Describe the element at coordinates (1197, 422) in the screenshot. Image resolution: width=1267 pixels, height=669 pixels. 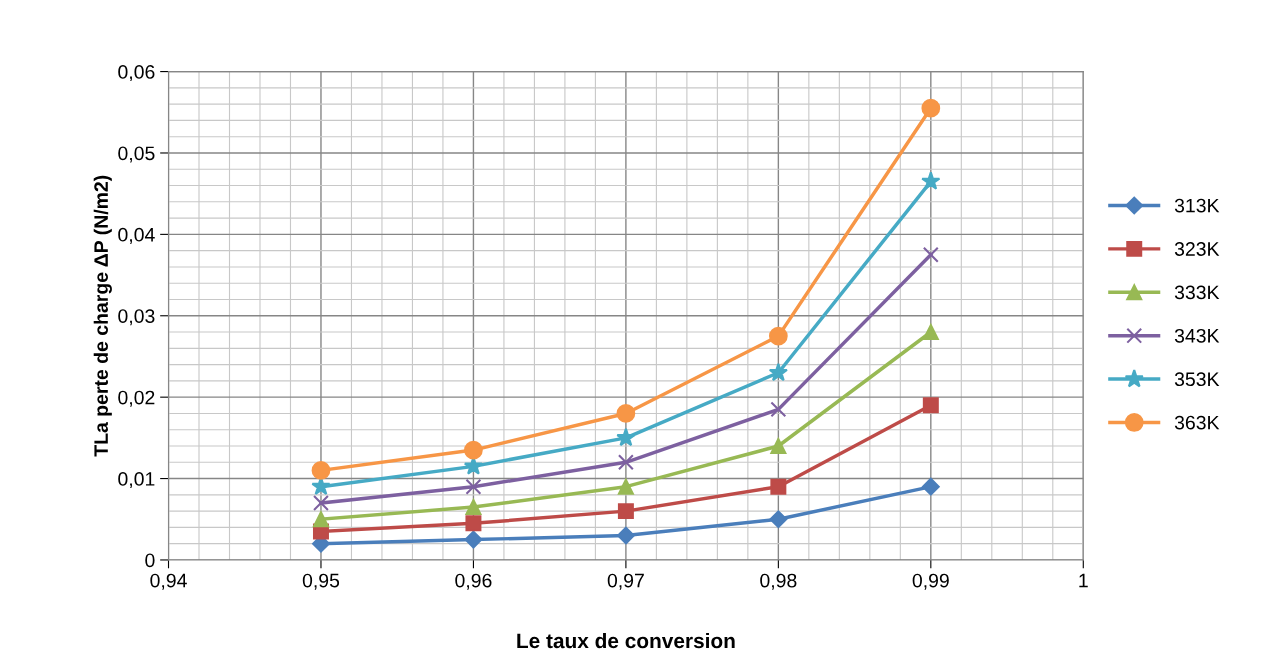
I see `legend-label: 363K` at that location.